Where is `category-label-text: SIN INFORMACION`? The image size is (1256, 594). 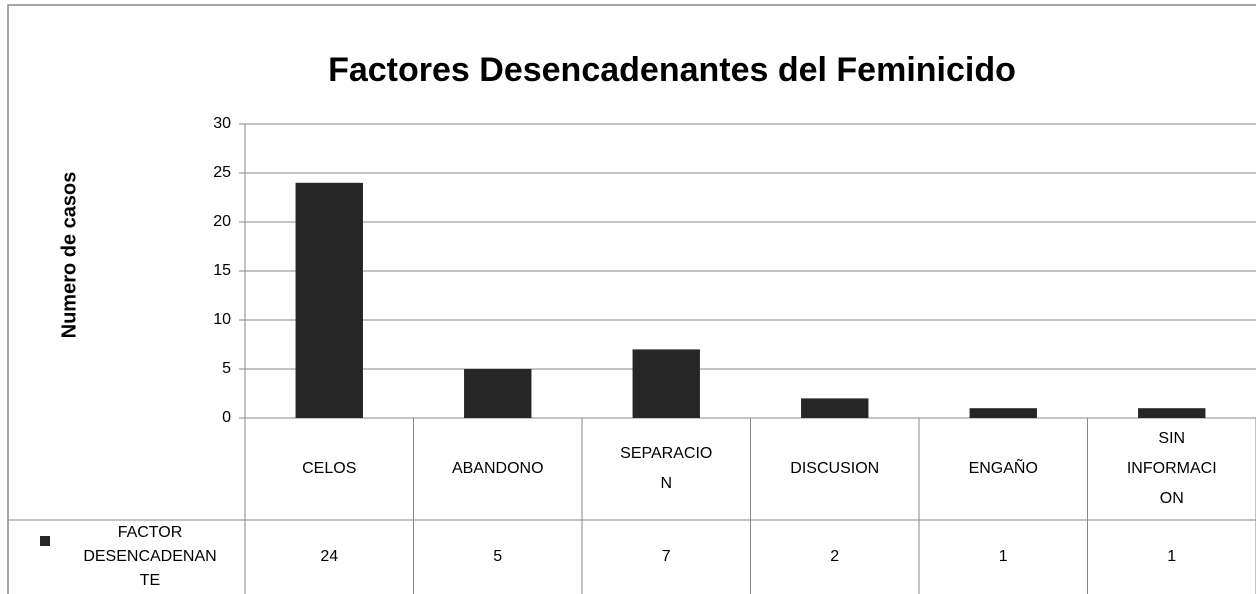 category-label-text: SIN INFORMACION is located at coordinates (1171, 468).